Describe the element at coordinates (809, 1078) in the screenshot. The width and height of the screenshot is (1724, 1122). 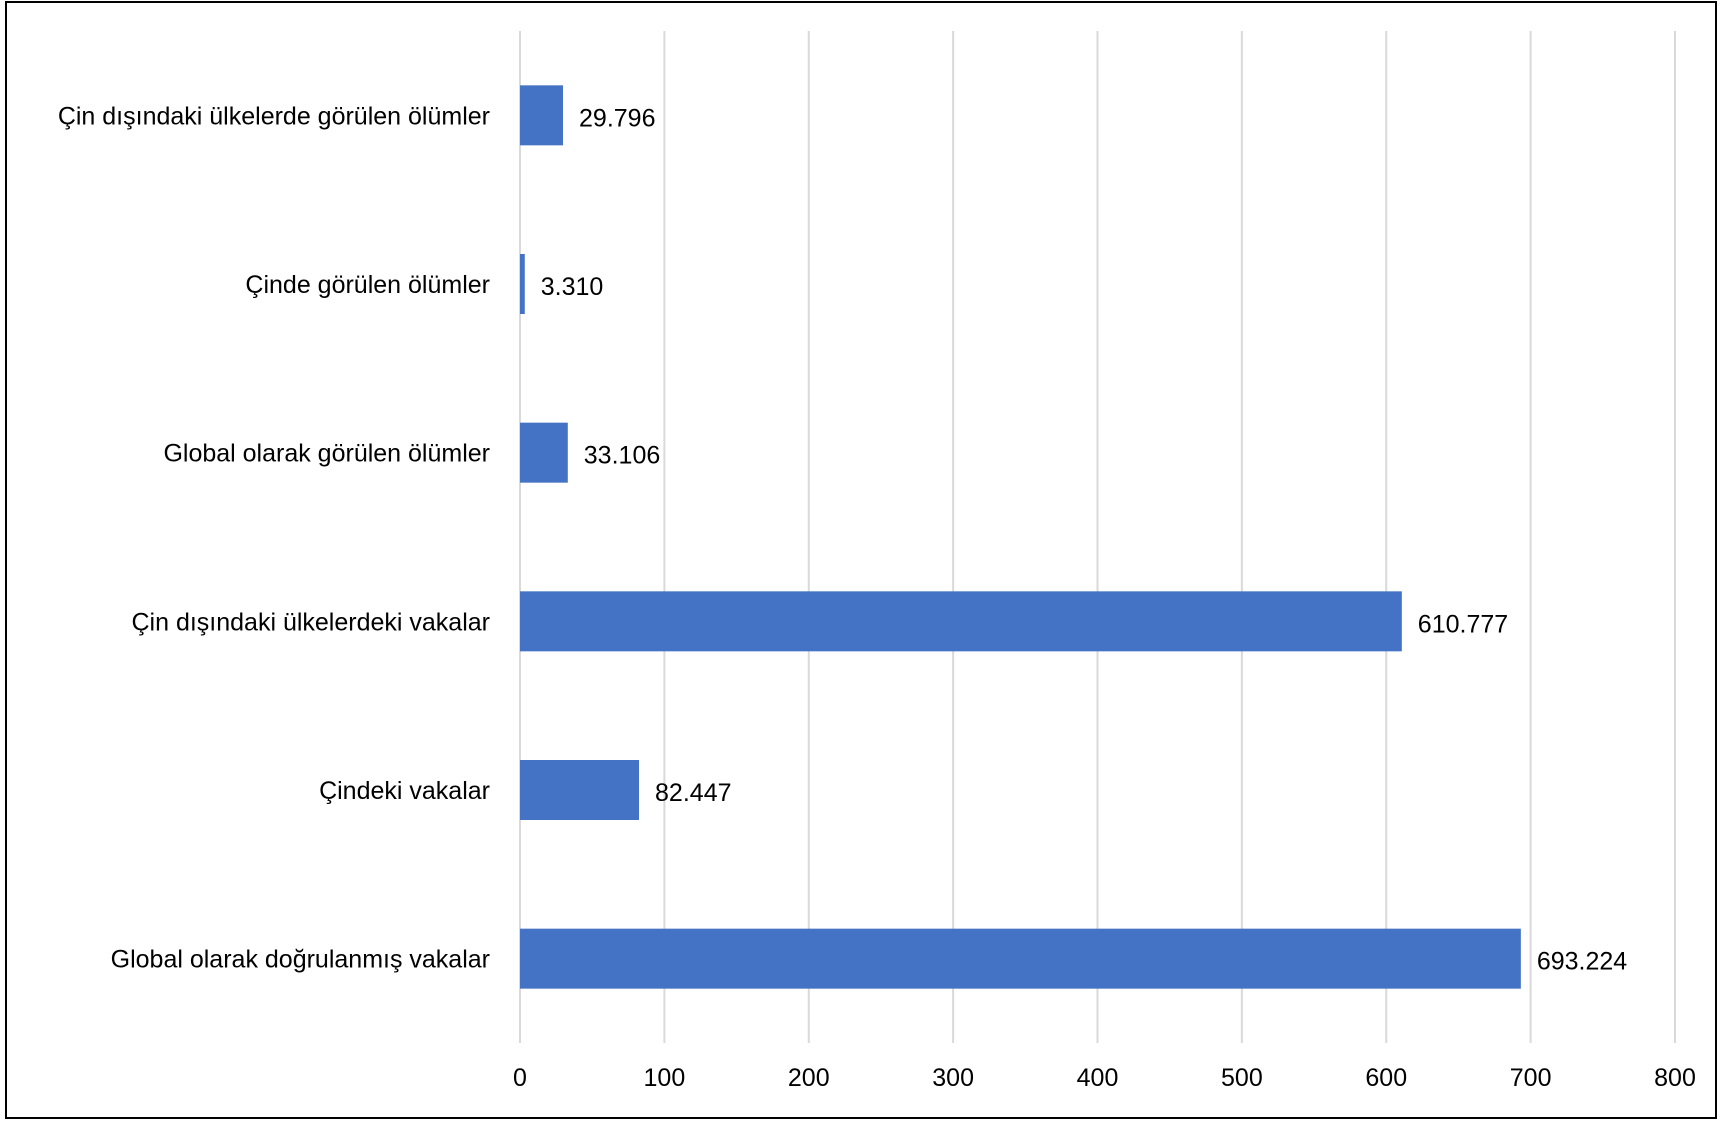
I see `x-tick-label: 200` at that location.